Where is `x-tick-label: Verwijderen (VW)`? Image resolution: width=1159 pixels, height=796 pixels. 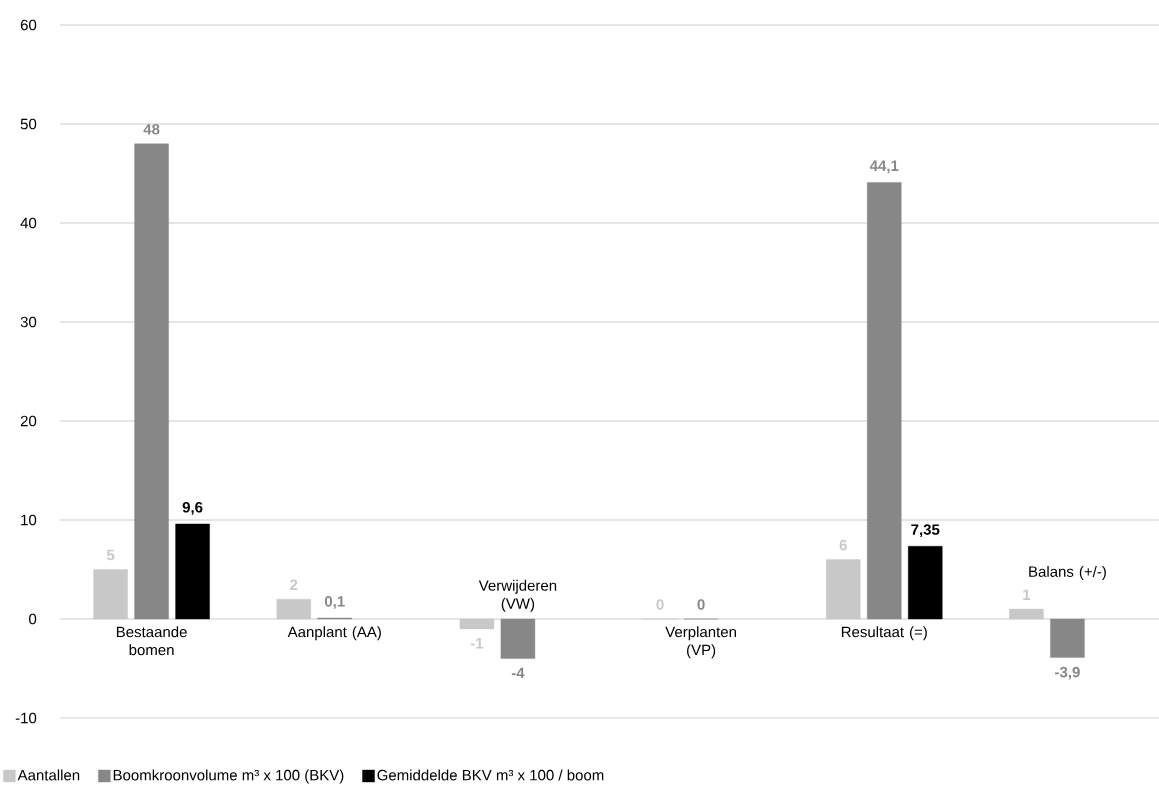 x-tick-label: Verwijderen (VW) is located at coordinates (517, 595).